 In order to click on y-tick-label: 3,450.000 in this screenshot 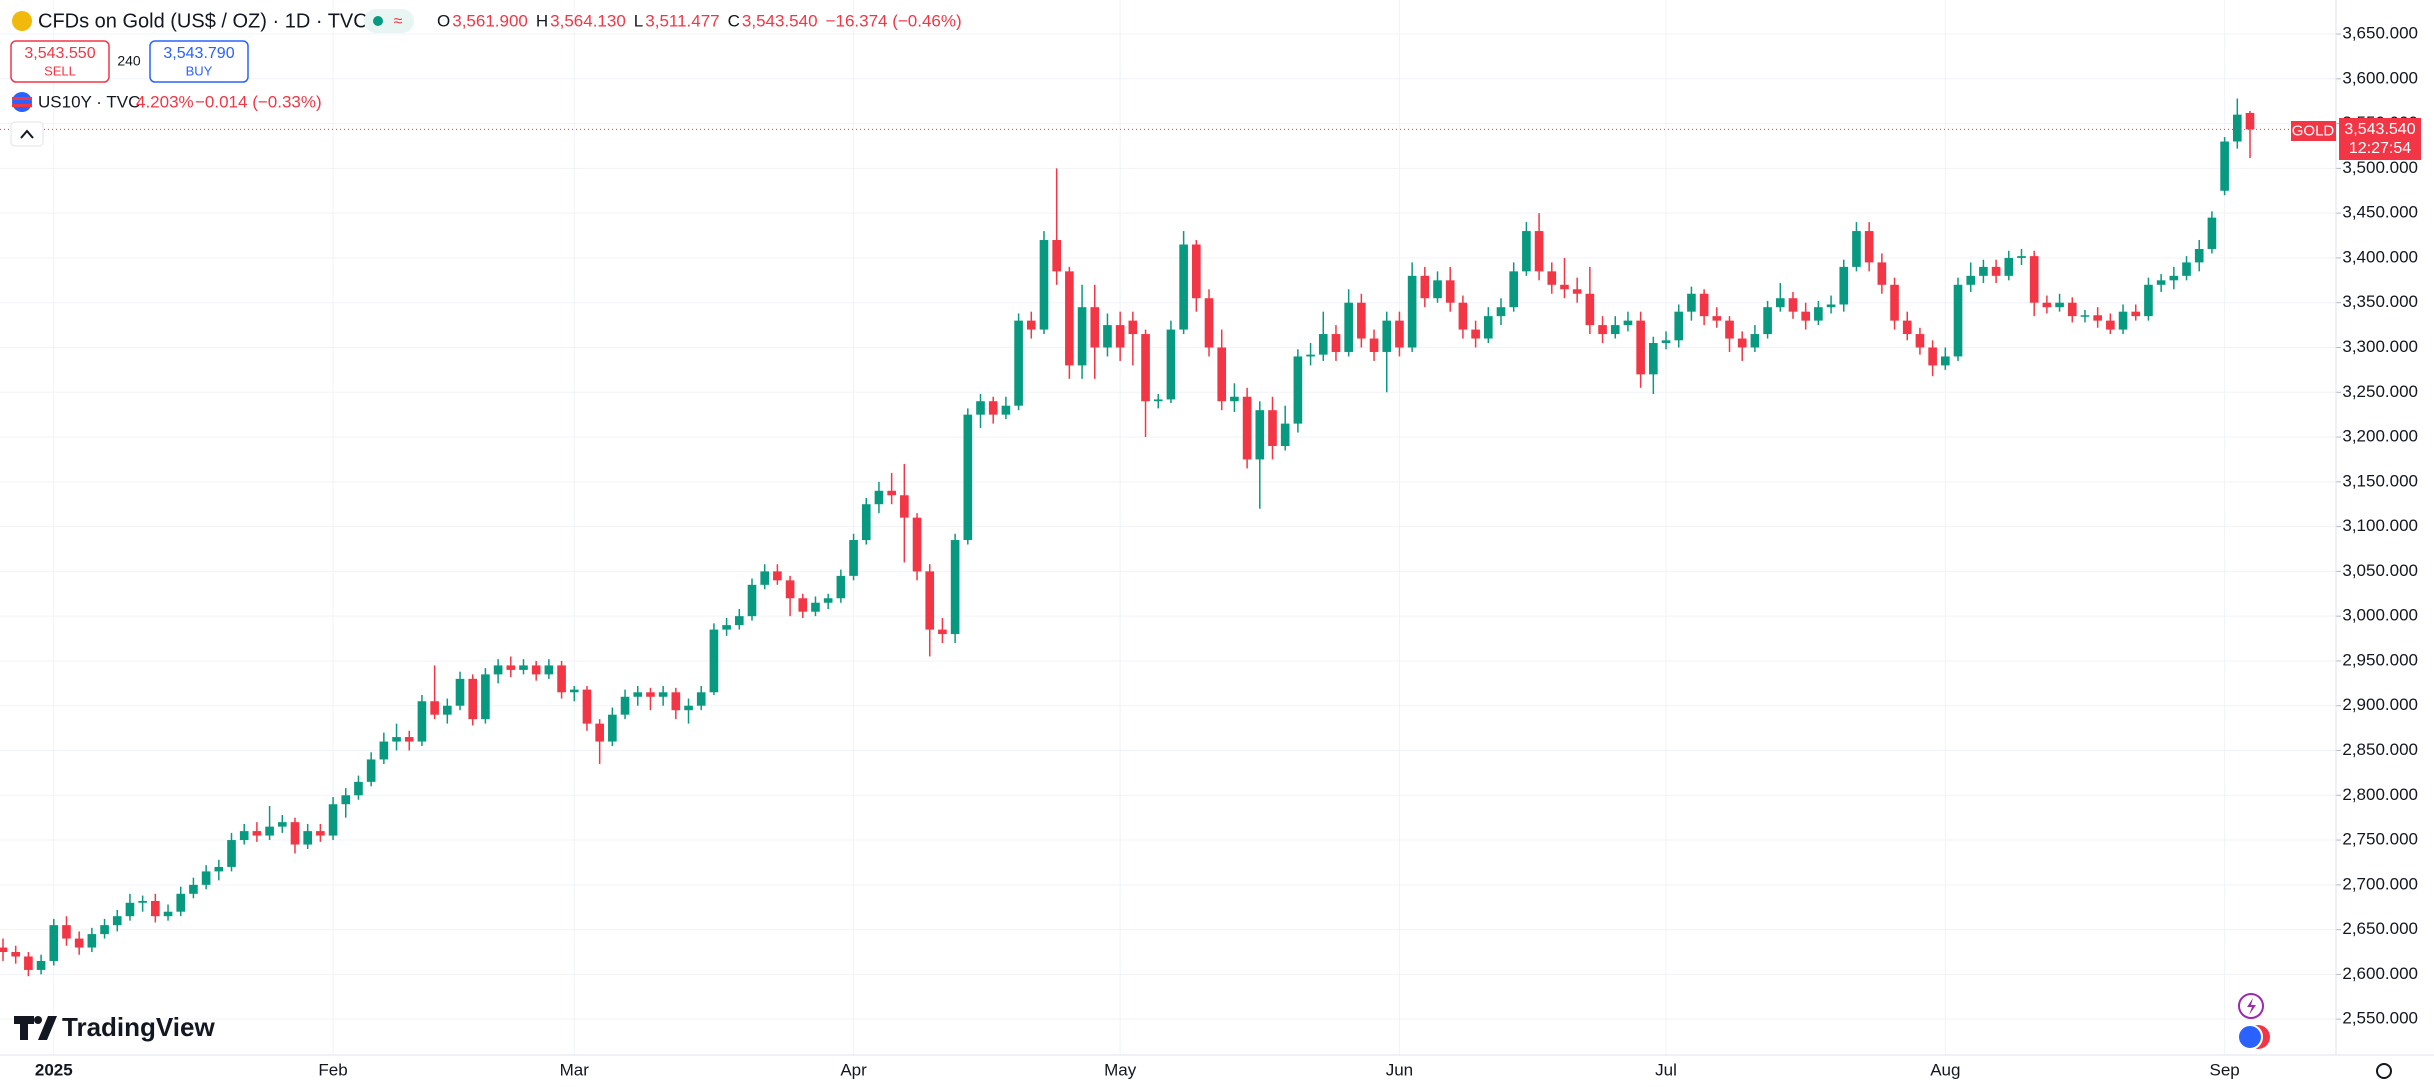, I will do `click(2380, 212)`.